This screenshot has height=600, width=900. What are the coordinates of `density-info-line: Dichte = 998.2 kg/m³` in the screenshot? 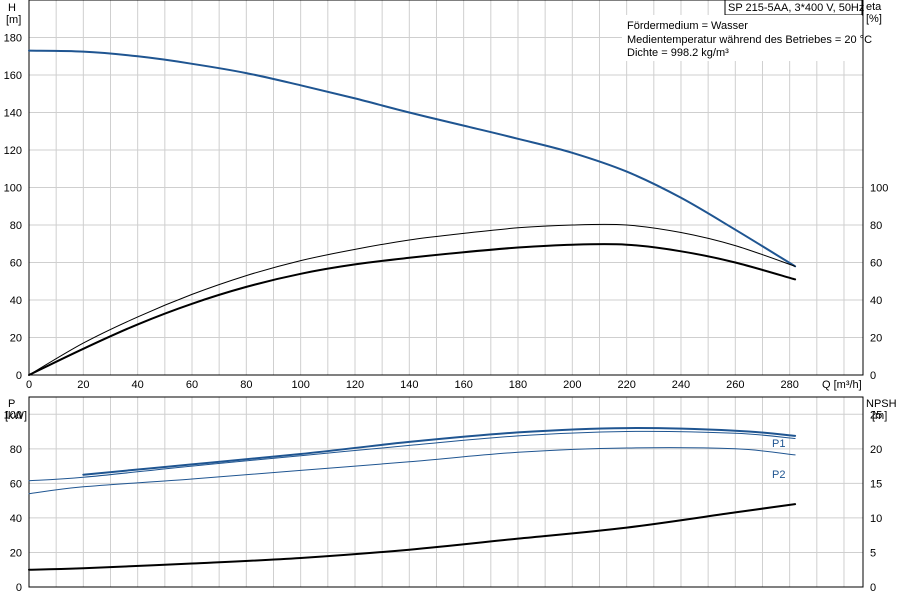 It's located at (678, 53).